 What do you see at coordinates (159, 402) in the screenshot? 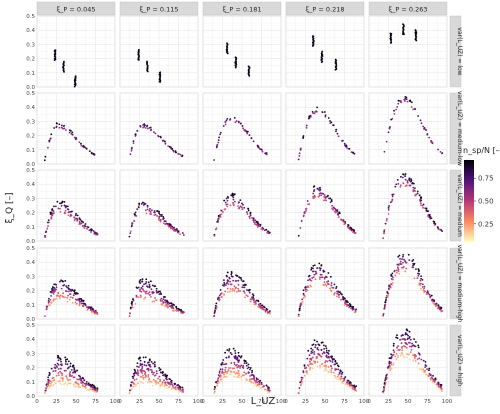
I see `x-tick-label: 50` at bounding box center [159, 402].